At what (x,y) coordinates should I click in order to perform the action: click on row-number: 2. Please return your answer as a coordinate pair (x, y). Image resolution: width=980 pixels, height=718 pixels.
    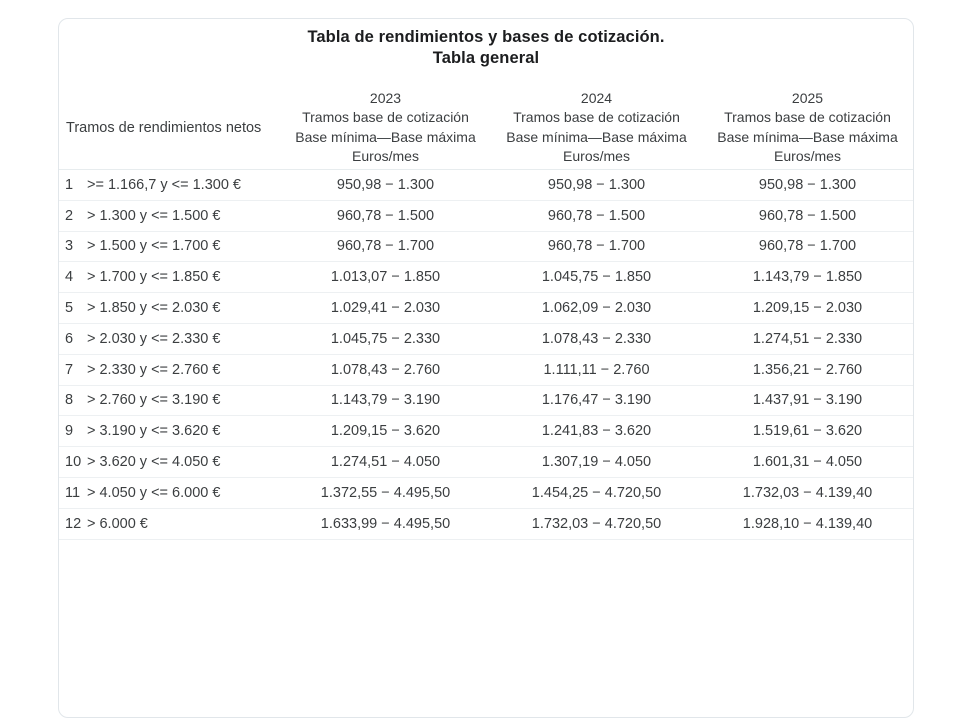
    Looking at the image, I should click on (69, 215).